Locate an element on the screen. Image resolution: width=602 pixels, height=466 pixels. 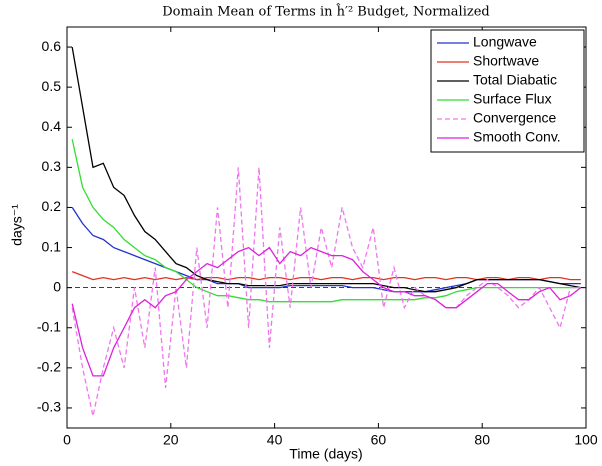
y-tick-label: -0.1 is located at coordinates (49, 326).